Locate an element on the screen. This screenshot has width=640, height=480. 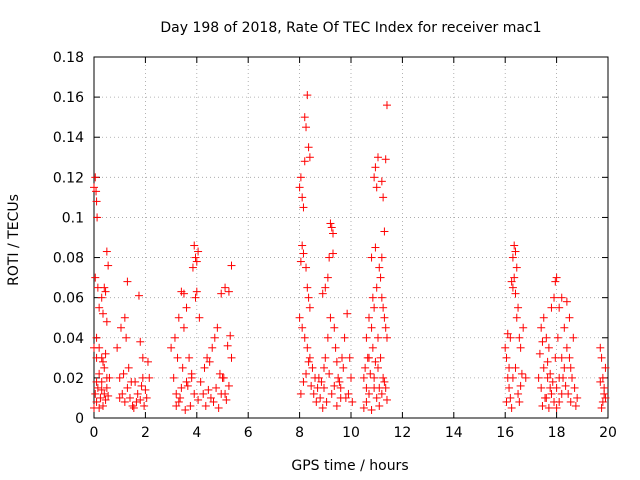
x-axis-label: GPS time / hours is located at coordinates (349, 466).